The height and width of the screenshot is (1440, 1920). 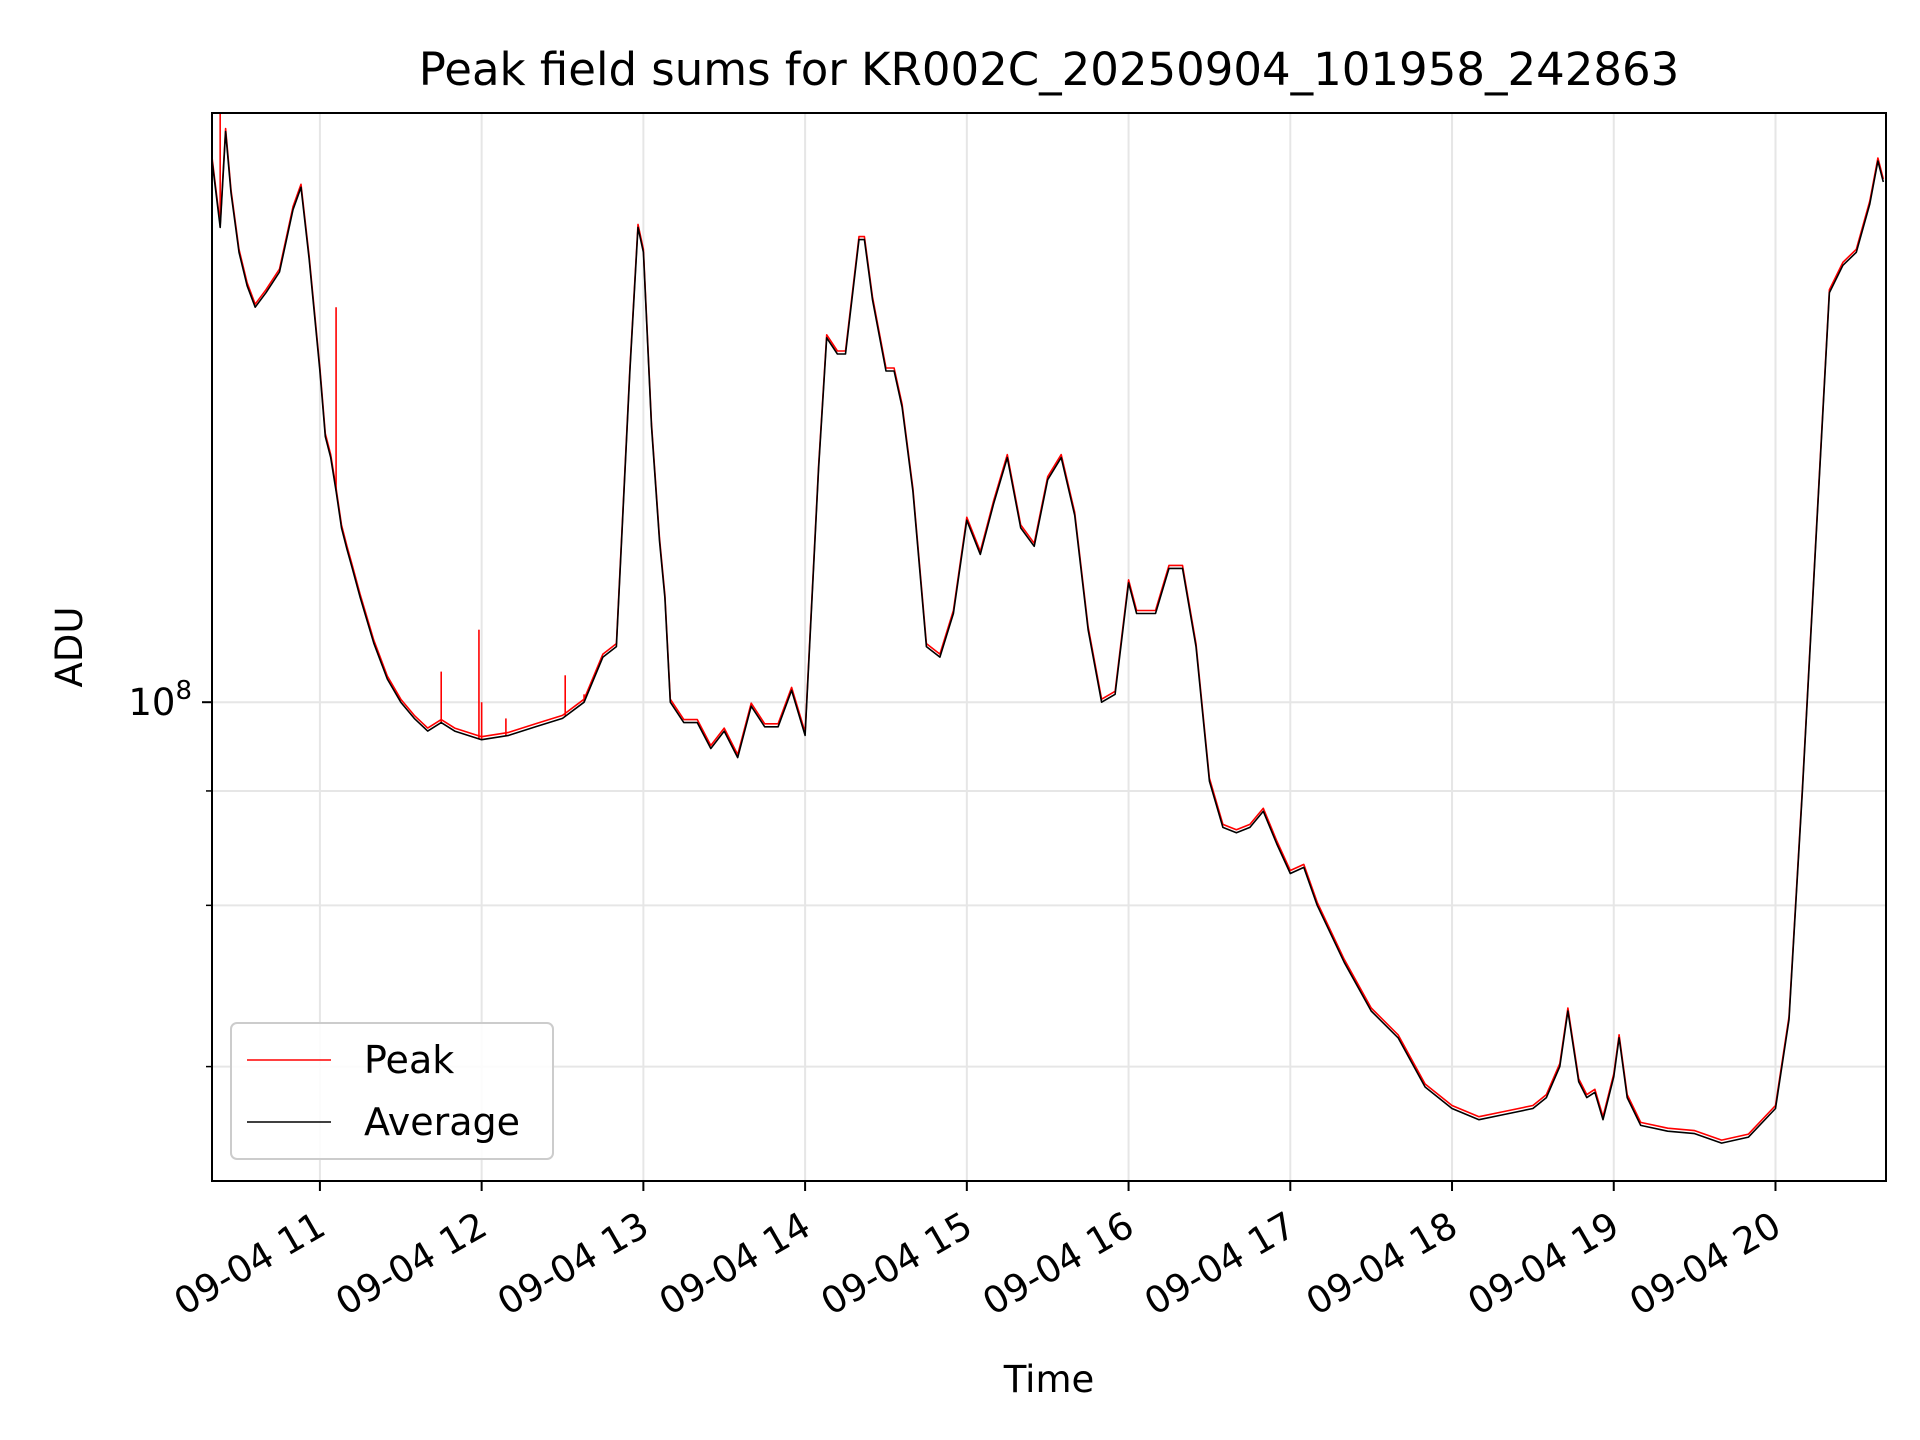 I want to click on legend-frame, so click(x=392, y=1091).